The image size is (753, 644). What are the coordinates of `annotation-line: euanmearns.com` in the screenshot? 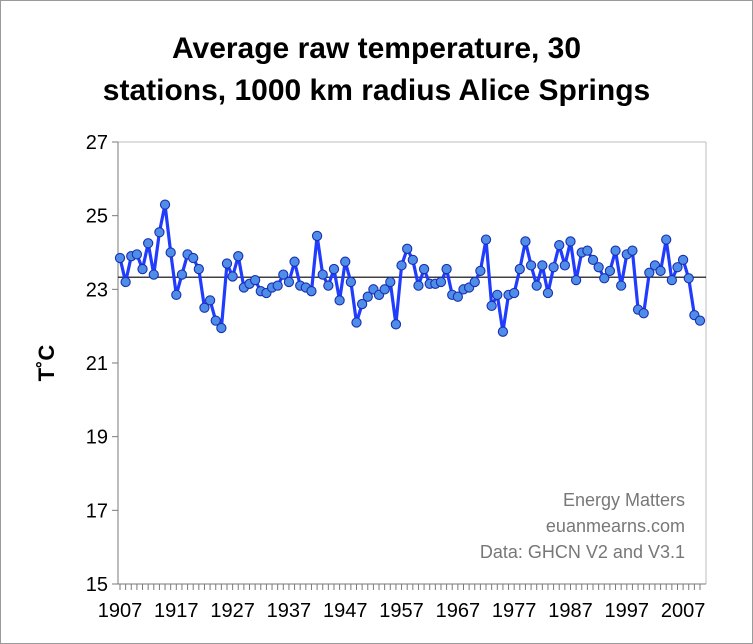 It's located at (615, 526).